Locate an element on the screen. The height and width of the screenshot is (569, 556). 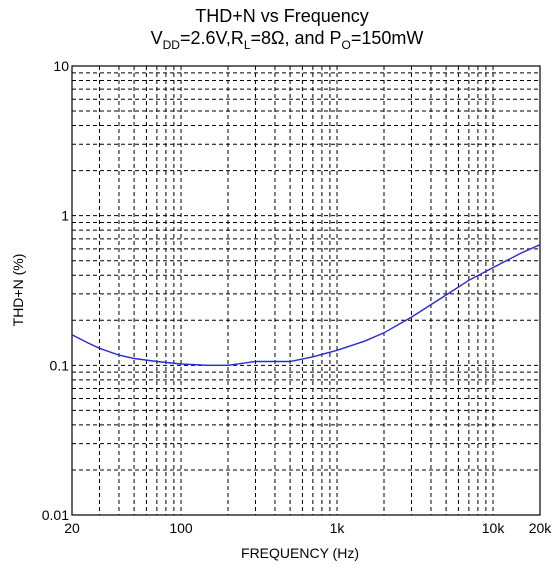
x-tick-label: 20k is located at coordinates (541, 528).